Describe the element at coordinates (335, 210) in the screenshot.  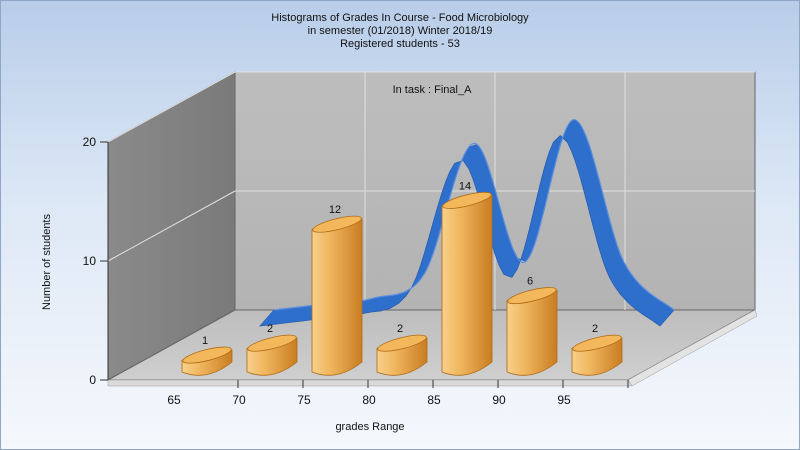
I see `bar-value-label: 12` at that location.